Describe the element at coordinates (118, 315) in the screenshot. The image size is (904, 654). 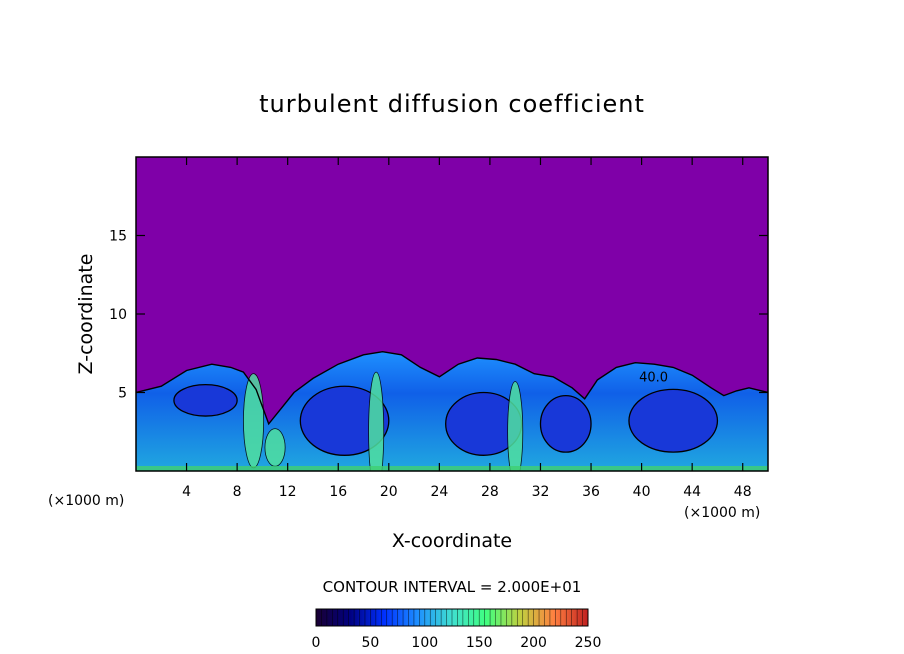
I see `y-tick-label: 10` at that location.